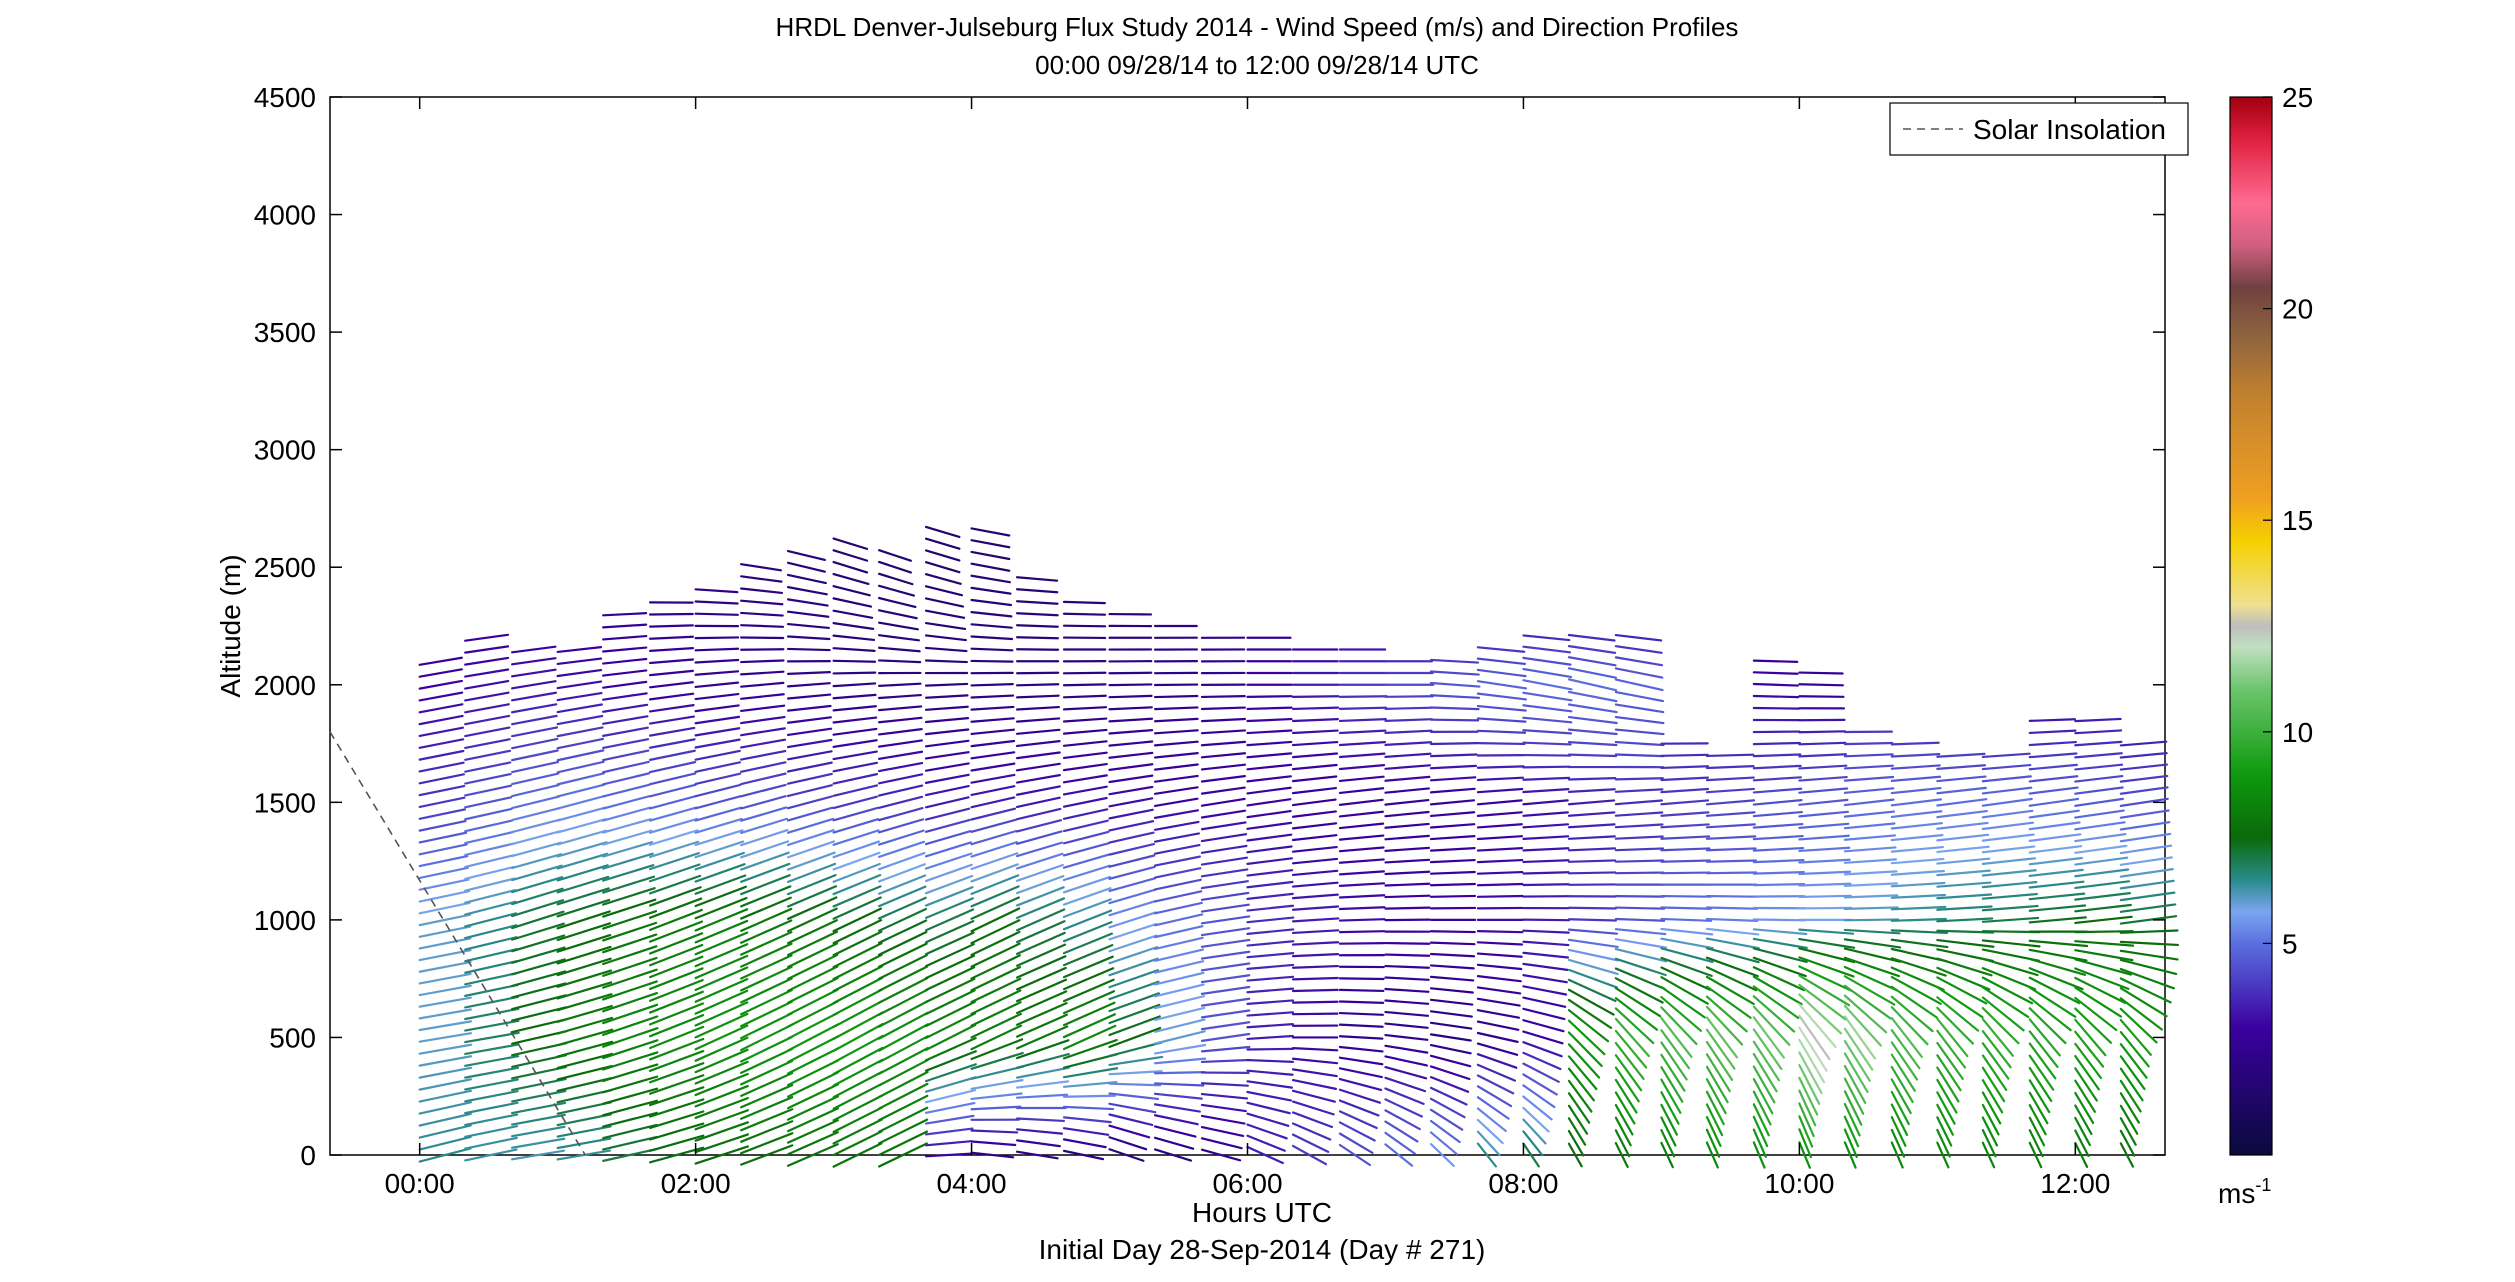  Describe the element at coordinates (2263, 1185) in the screenshot. I see `colorbar-unit-exponent: -1` at that location.